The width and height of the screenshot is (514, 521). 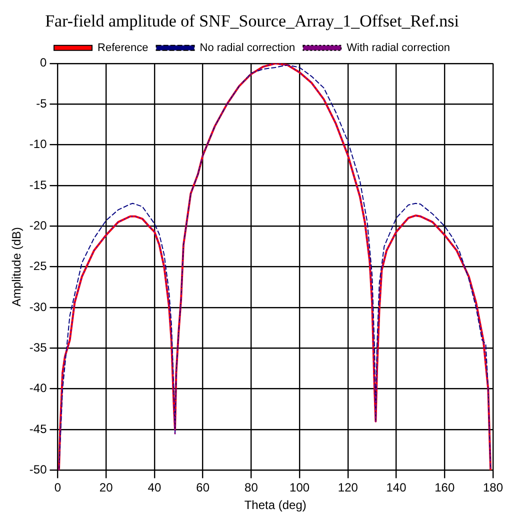 I want to click on x-tick-label: 40, so click(x=155, y=487).